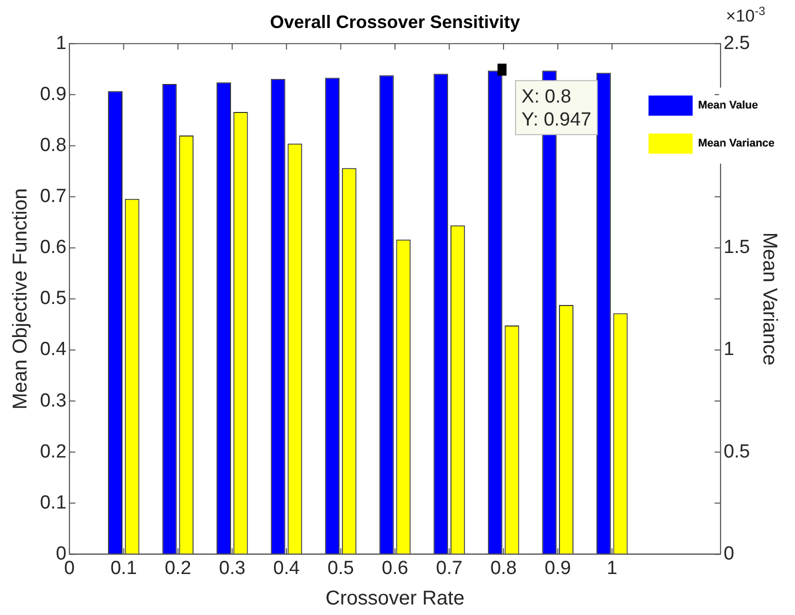 Image resolution: width=795 pixels, height=615 pixels. I want to click on x-tick-label: 0.7, so click(449, 568).